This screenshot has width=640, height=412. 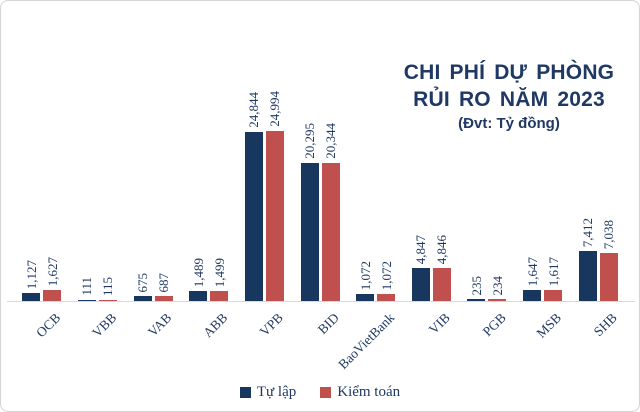 What do you see at coordinates (487, 178) in the screenshot?
I see `bar-group-pgb: 235 234` at bounding box center [487, 178].